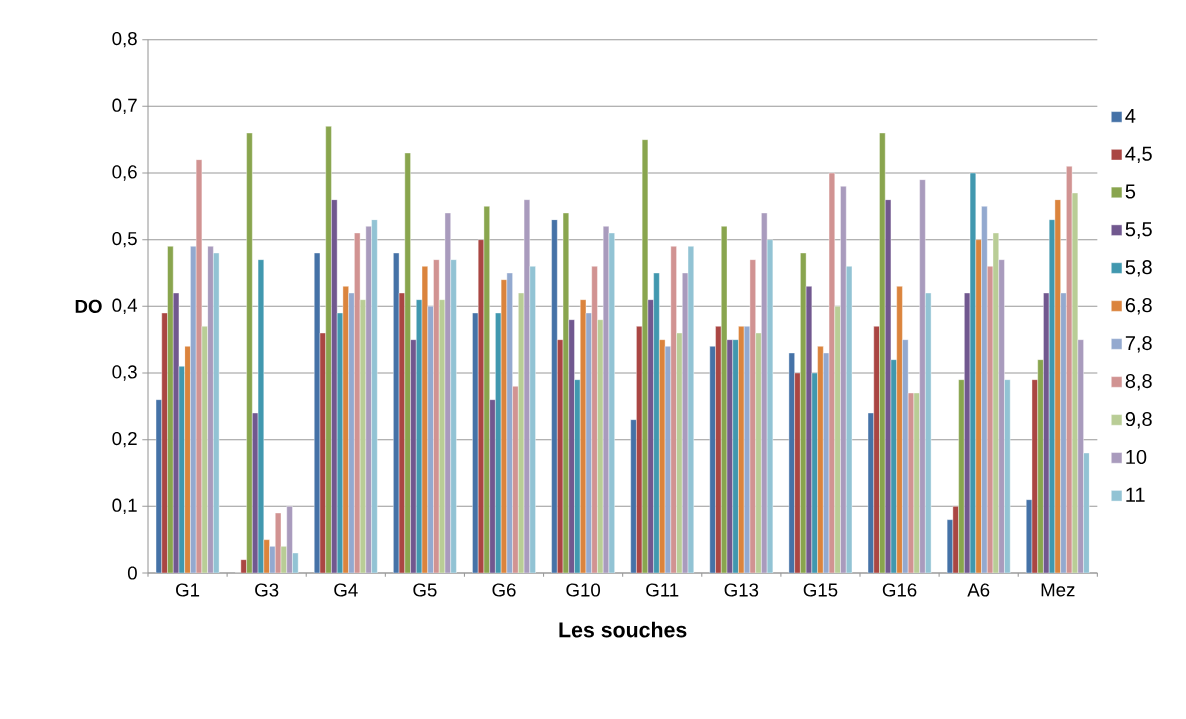 The height and width of the screenshot is (719, 1186). What do you see at coordinates (346, 590) in the screenshot?
I see `x-tick-label: G4` at bounding box center [346, 590].